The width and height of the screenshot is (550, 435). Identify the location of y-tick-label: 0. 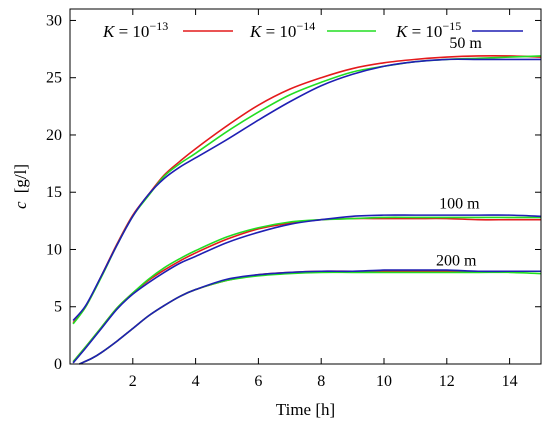
(58, 364).